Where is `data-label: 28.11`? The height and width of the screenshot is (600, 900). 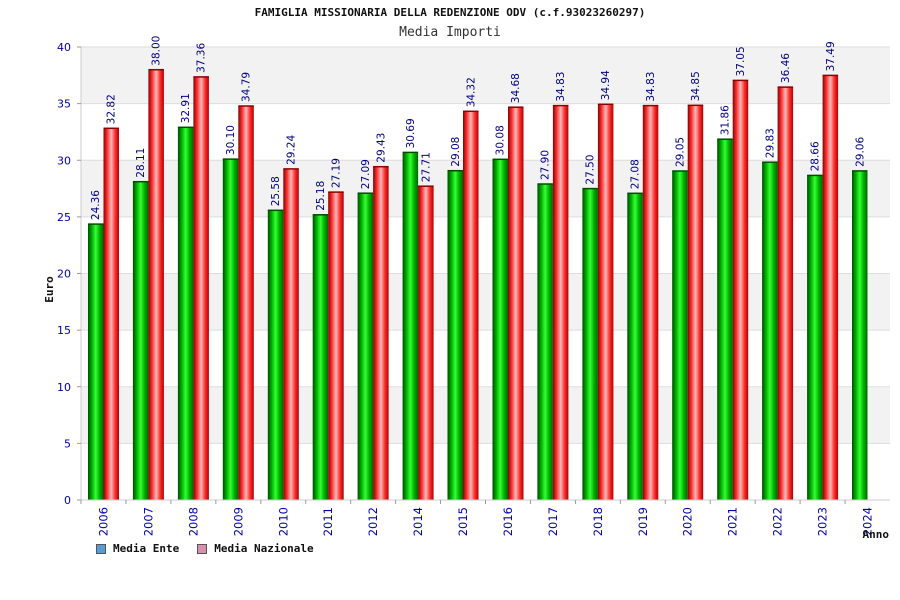 data-label: 28.11 is located at coordinates (141, 163).